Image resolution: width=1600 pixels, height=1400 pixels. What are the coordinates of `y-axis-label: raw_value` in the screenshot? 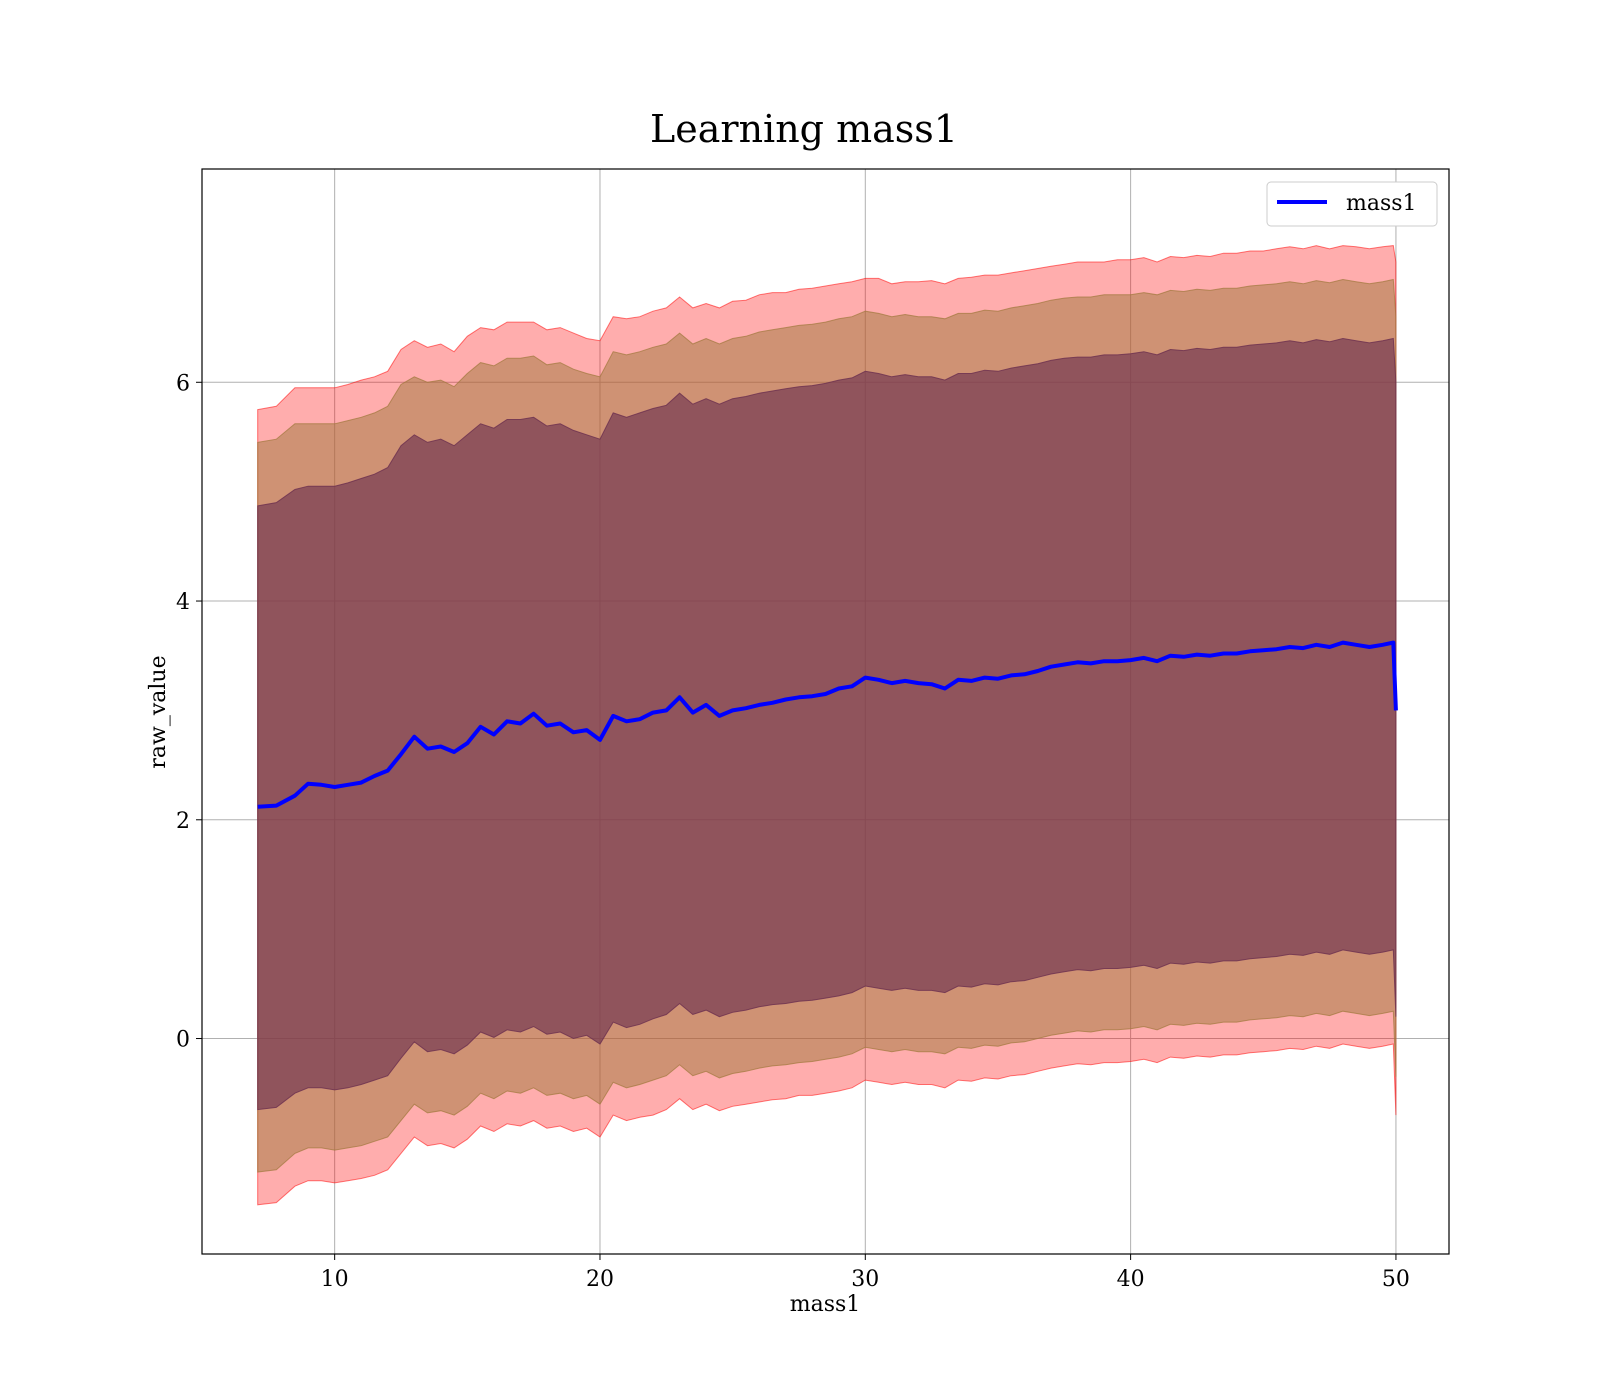 It's located at (158, 711).